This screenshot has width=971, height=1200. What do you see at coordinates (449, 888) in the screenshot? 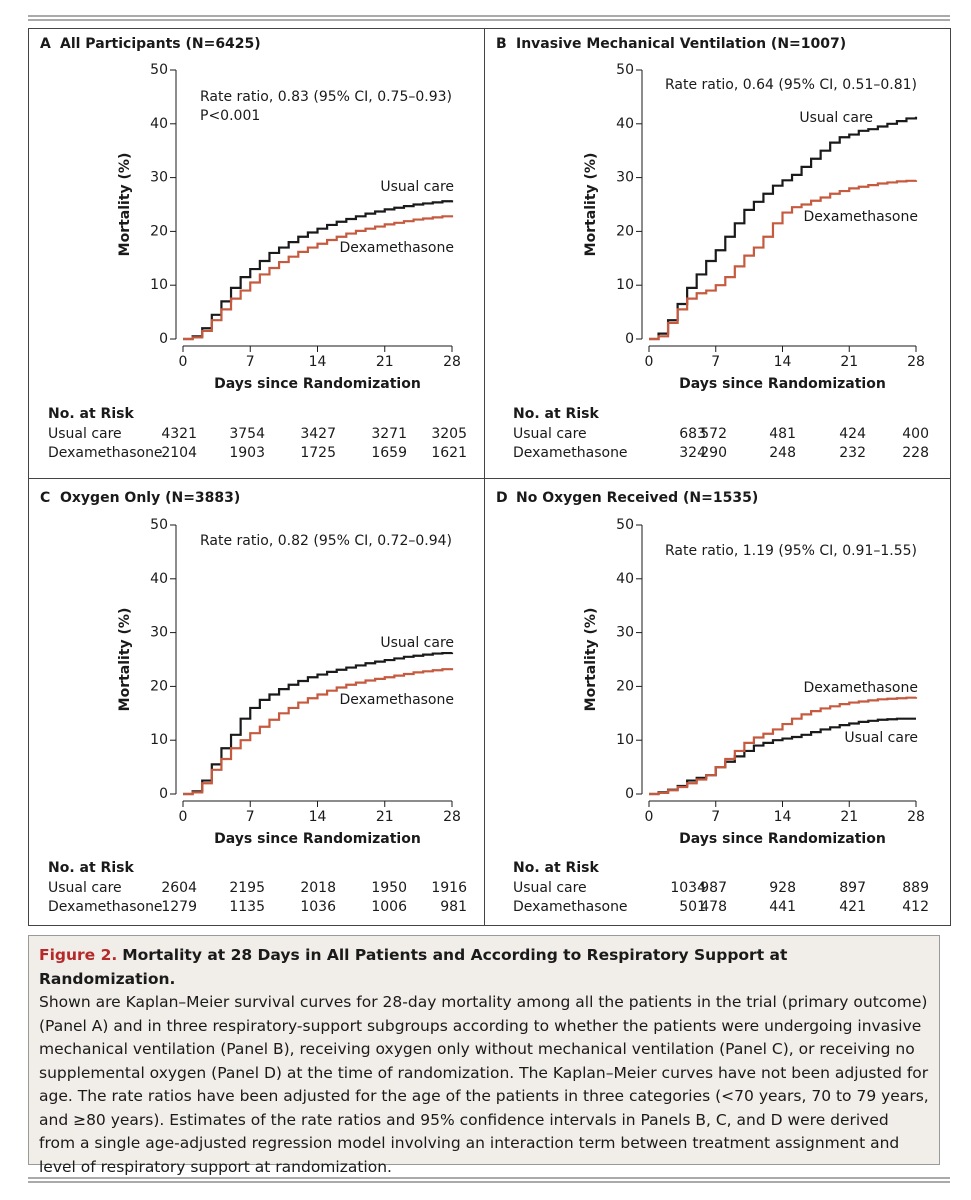
I see `risk-value: 1916` at bounding box center [449, 888].